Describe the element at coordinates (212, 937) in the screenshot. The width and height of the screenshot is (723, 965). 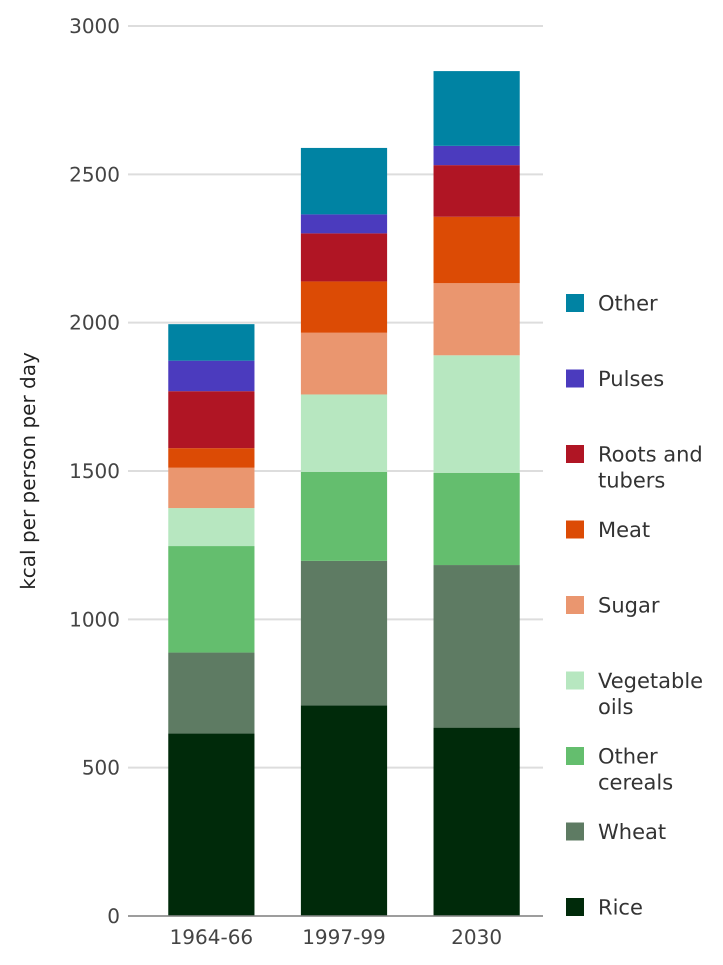
I see `x-tick-label: 1964-66` at that location.